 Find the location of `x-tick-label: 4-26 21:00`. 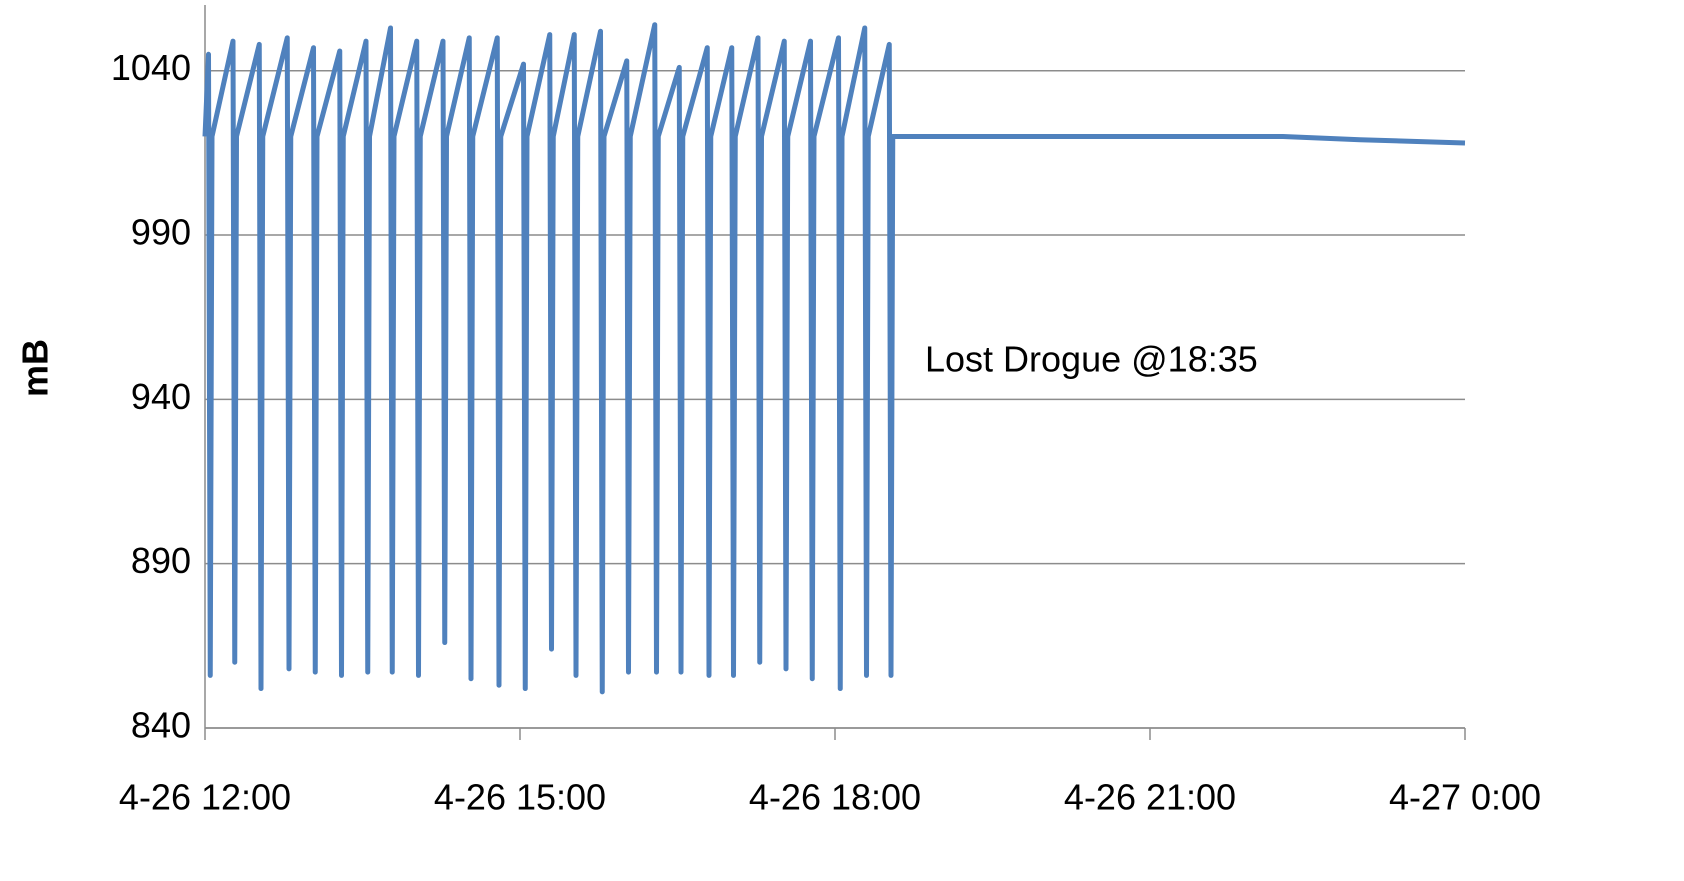

x-tick-label: 4-26 21:00 is located at coordinates (1150, 797).